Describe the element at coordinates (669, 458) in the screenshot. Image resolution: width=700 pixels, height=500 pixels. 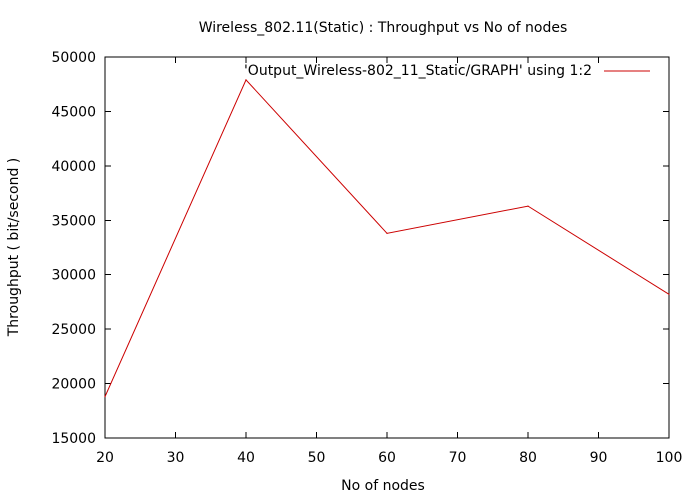
I see `x-tick-label: 100` at that location.